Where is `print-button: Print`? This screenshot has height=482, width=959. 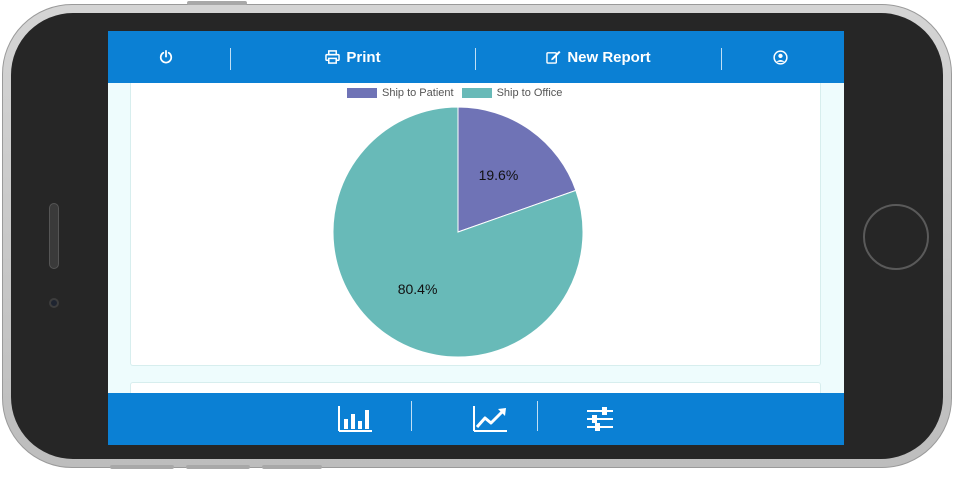
print-button: Print is located at coordinates (353, 57).